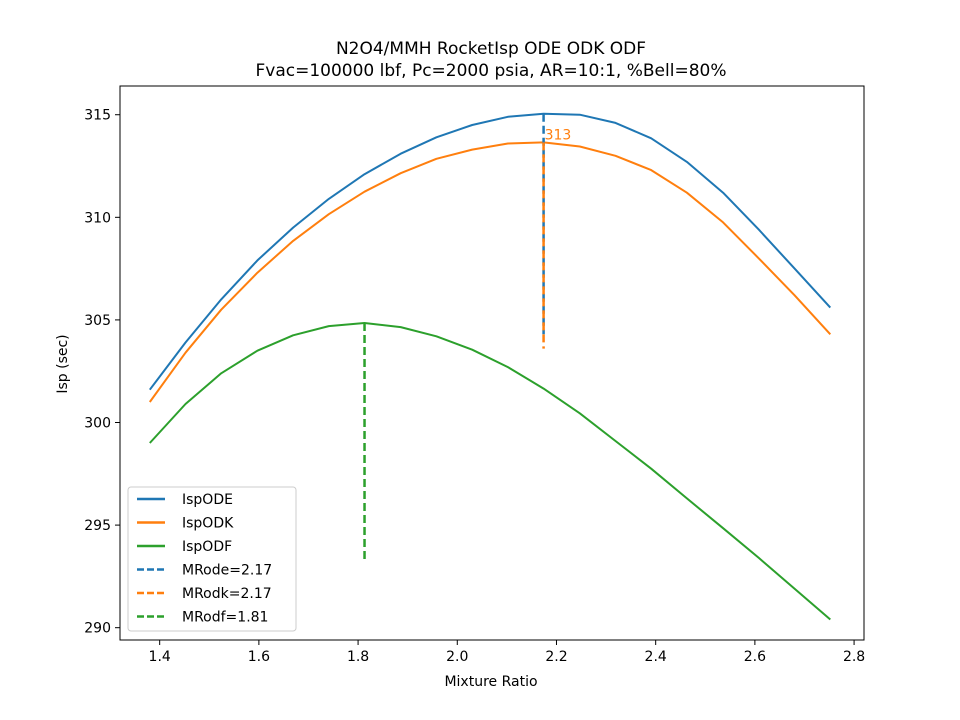 Image resolution: width=960 pixels, height=720 pixels. What do you see at coordinates (558, 135) in the screenshot?
I see `annotation-label: 313` at bounding box center [558, 135].